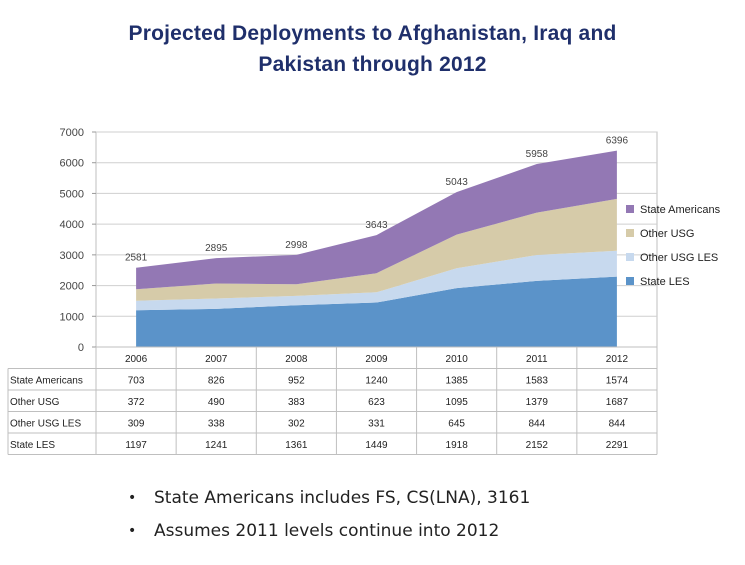  I want to click on total-label: 2581, so click(136, 258).